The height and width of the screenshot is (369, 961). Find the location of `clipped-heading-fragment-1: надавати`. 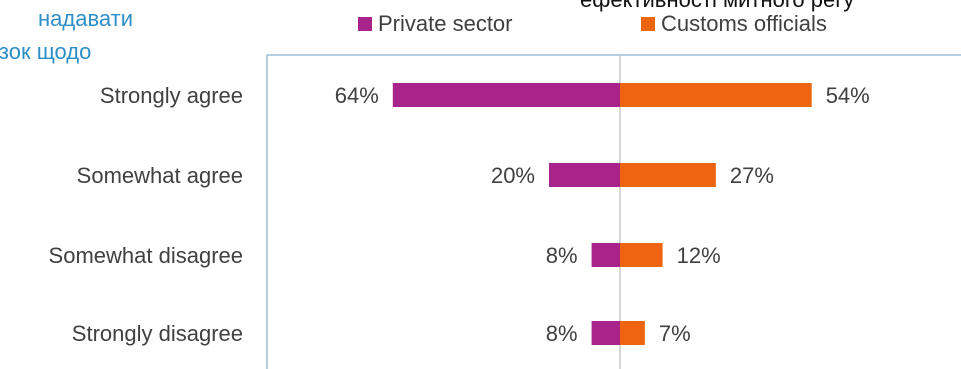

clipped-heading-fragment-1: надавати is located at coordinates (86, 18).